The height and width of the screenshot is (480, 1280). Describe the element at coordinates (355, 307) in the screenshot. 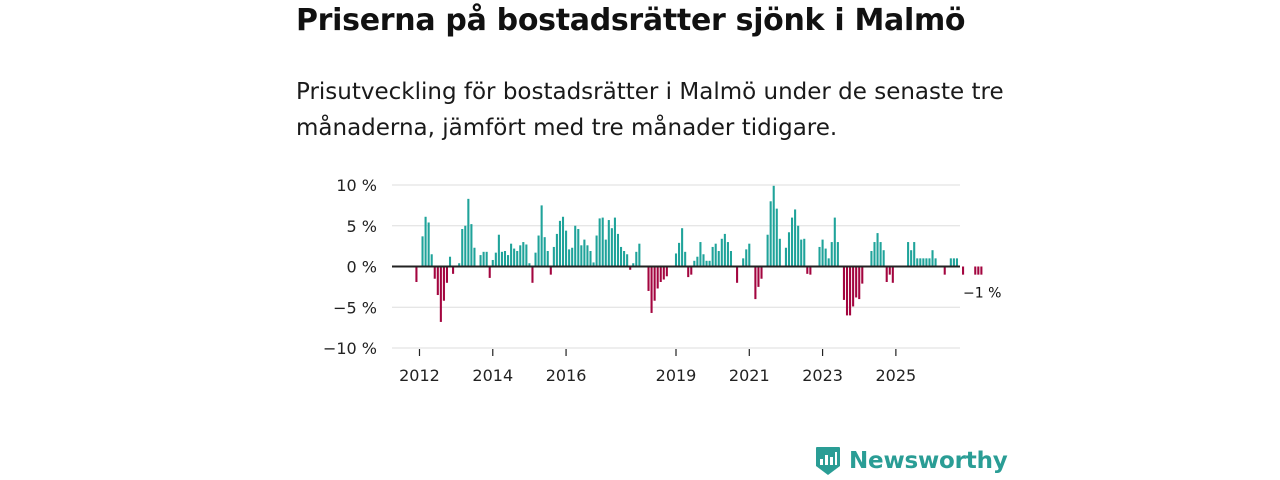

I see `y-tick-label: −5 %` at that location.